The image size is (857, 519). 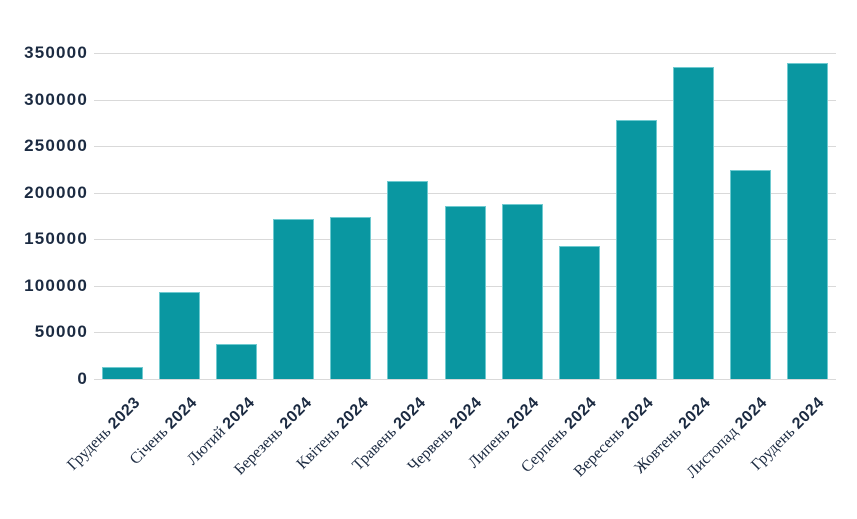 What do you see at coordinates (293, 299) in the screenshot?
I see `bar-Березень 2024` at bounding box center [293, 299].